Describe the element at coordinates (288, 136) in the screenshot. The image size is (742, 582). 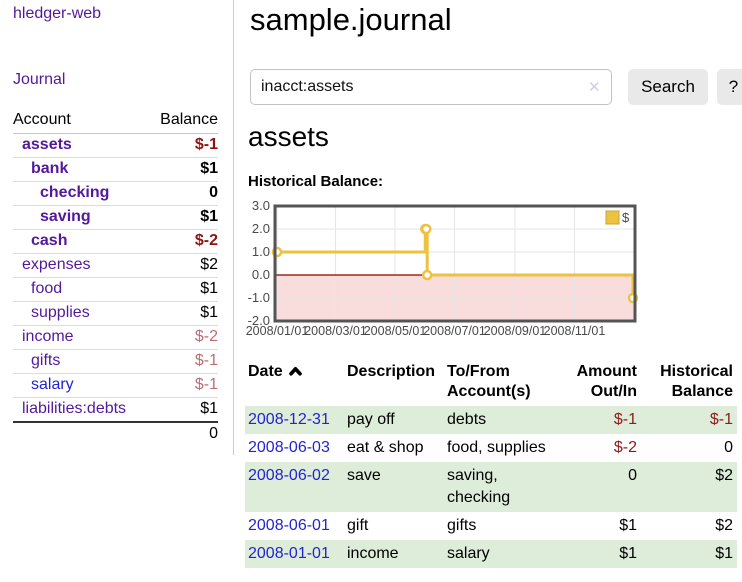
I see `account-heading: assets` at that location.